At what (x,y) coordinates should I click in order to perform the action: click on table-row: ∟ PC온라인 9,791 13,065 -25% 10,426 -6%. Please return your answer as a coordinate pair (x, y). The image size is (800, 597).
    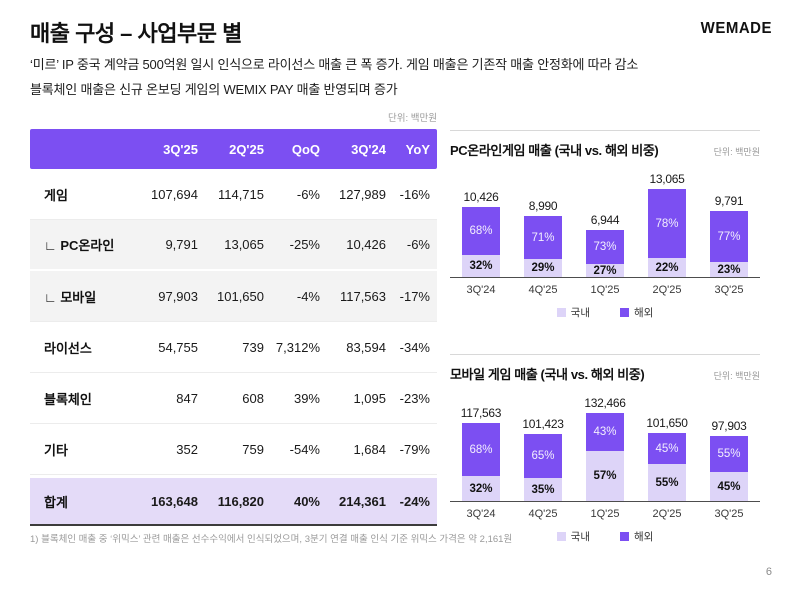
    Looking at the image, I should click on (233, 245).